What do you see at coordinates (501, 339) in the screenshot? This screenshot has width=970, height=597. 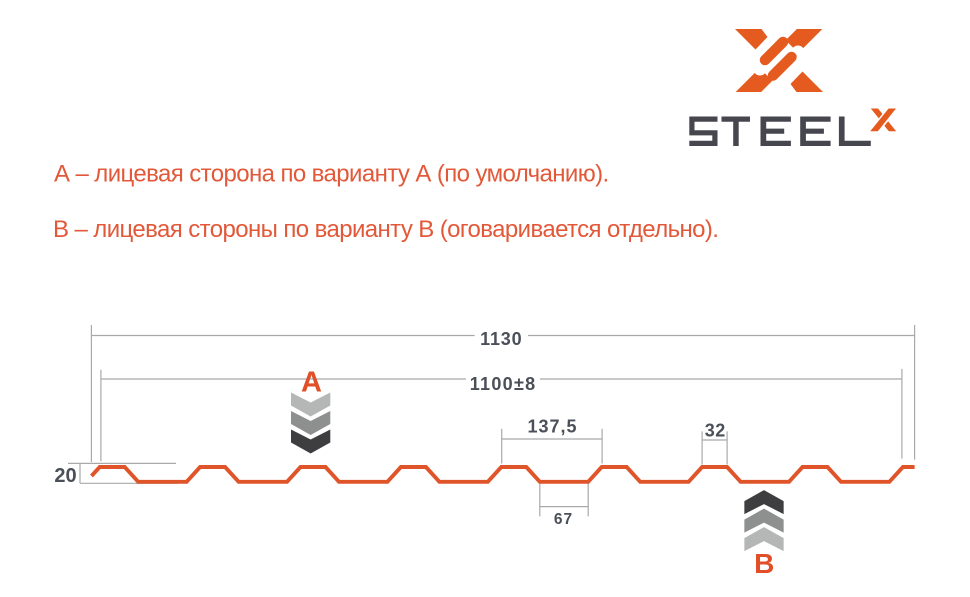 I see `svg-text: 1130` at bounding box center [501, 339].